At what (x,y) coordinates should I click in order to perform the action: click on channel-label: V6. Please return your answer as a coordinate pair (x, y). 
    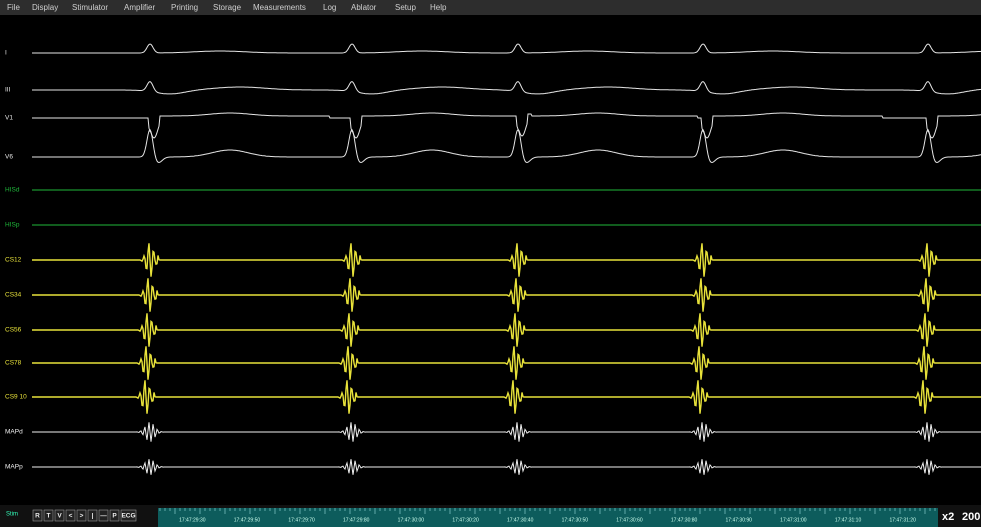
    Looking at the image, I should click on (9, 157).